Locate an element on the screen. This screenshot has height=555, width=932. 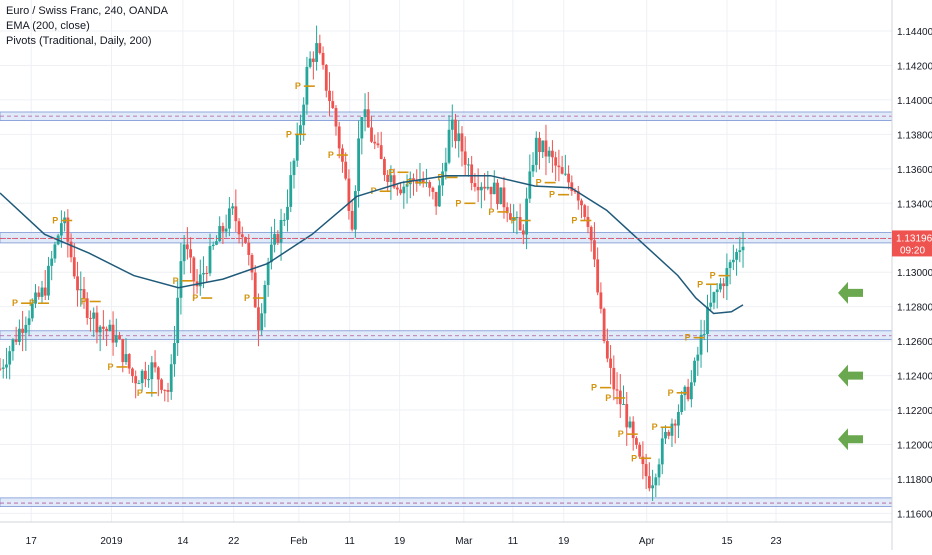
y-tick-label: 1.11800 is located at coordinates (914, 480).